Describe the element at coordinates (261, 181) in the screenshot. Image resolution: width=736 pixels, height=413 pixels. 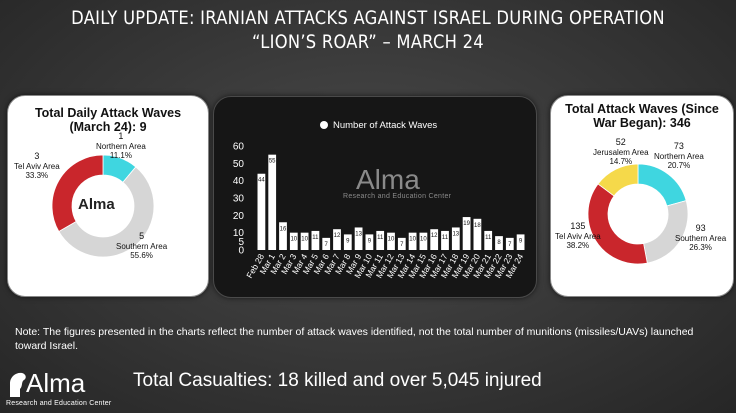
I see `bar-value-label: 44` at that location.